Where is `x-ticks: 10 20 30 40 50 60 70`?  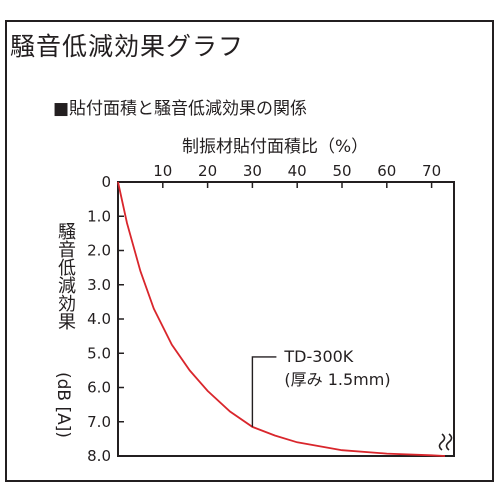
x-ticks: 10 20 30 40 50 60 70 is located at coordinates (297, 175).